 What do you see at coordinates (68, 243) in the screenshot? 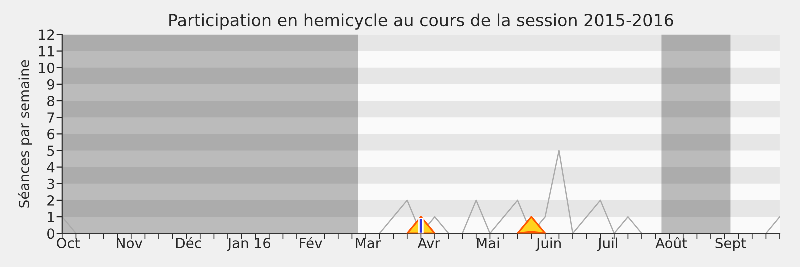
I see `x-tick-label: Oct` at bounding box center [68, 243].